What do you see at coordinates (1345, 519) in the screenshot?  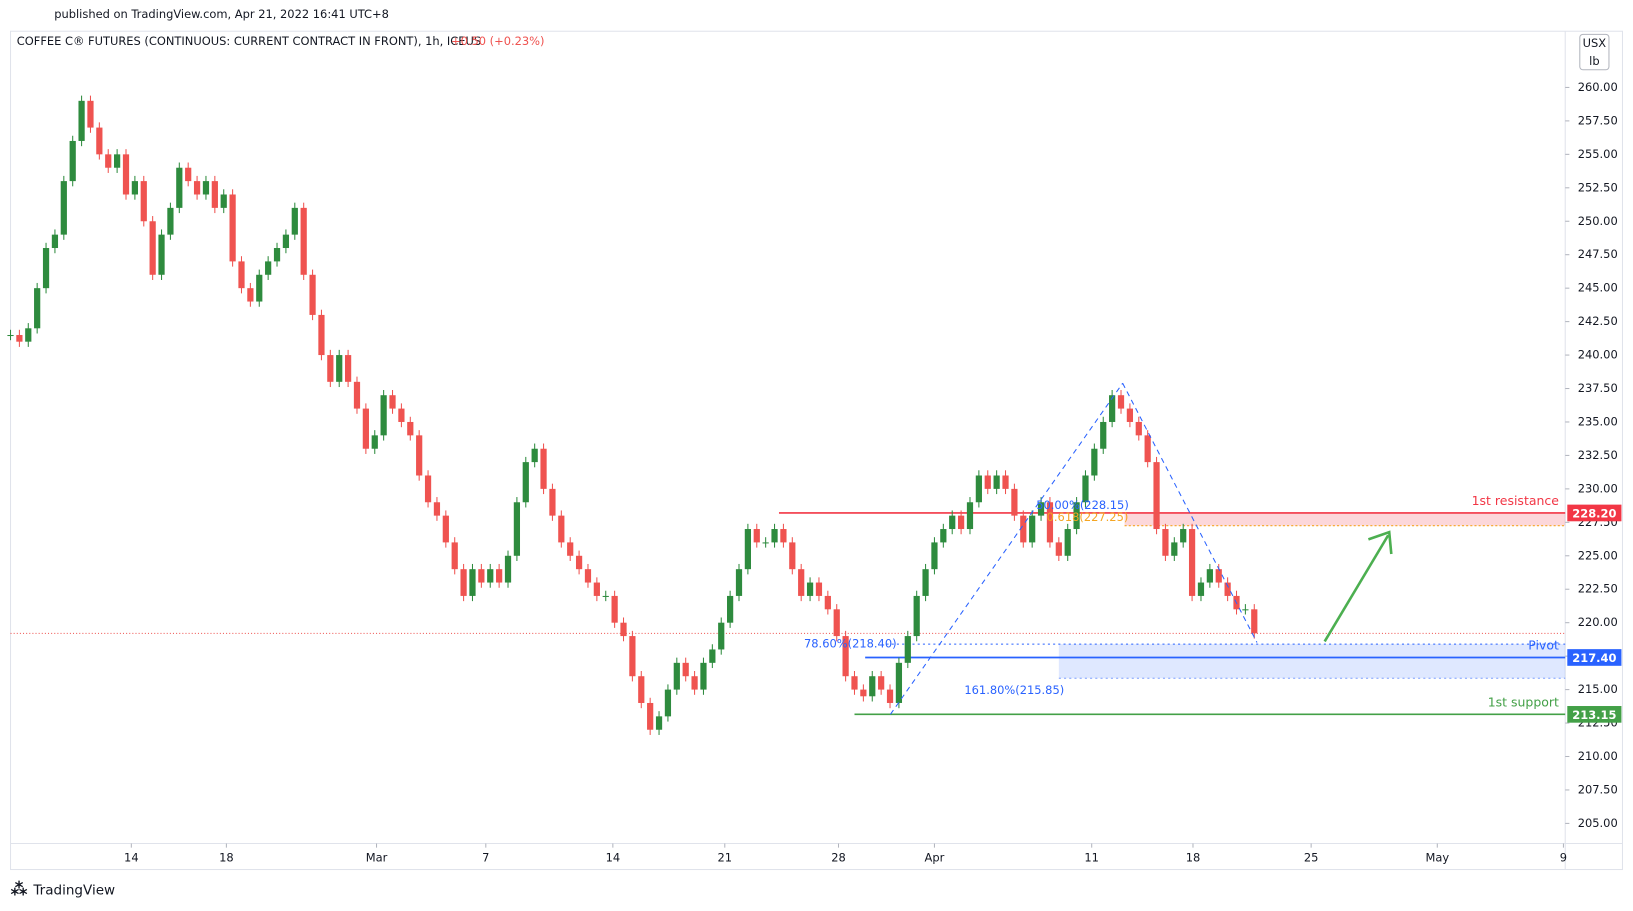 I see `resistance-zone` at bounding box center [1345, 519].